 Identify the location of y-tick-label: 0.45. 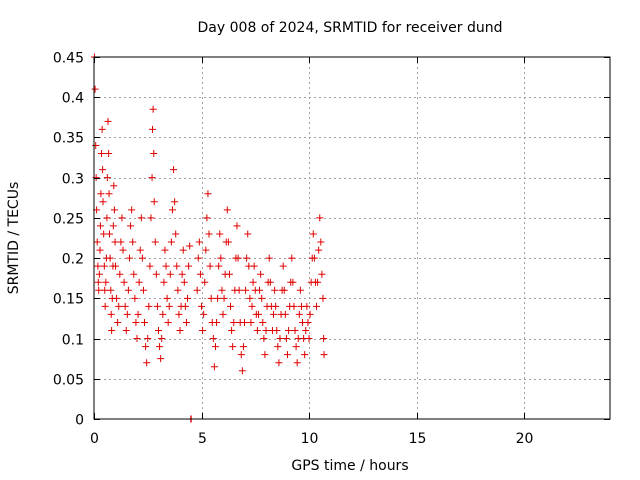
(68, 59).